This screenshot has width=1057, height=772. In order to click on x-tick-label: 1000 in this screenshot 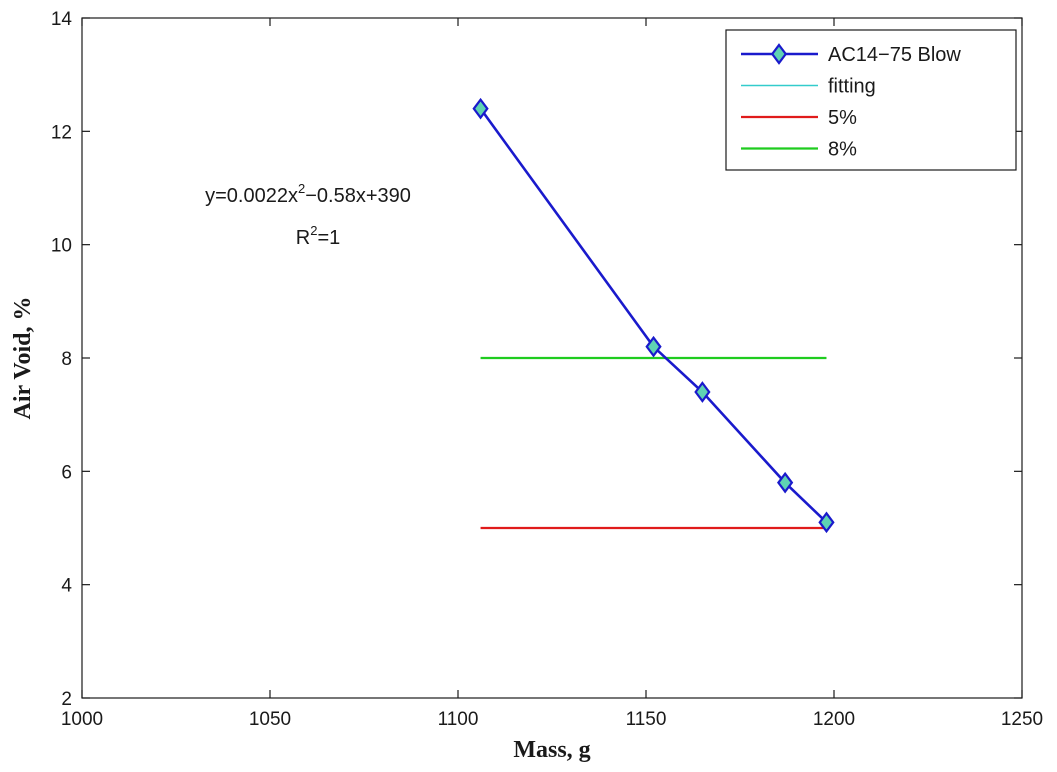, I will do `click(82, 719)`.